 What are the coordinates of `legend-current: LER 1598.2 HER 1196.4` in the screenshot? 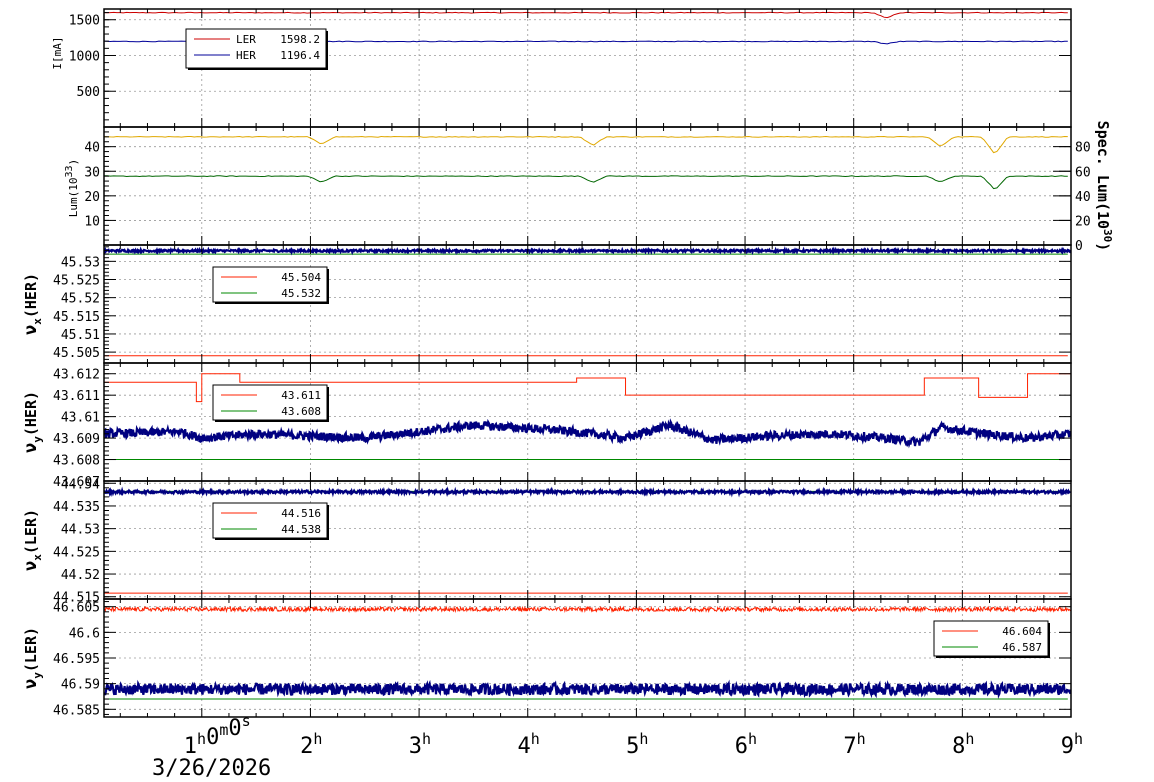 It's located at (256, 49).